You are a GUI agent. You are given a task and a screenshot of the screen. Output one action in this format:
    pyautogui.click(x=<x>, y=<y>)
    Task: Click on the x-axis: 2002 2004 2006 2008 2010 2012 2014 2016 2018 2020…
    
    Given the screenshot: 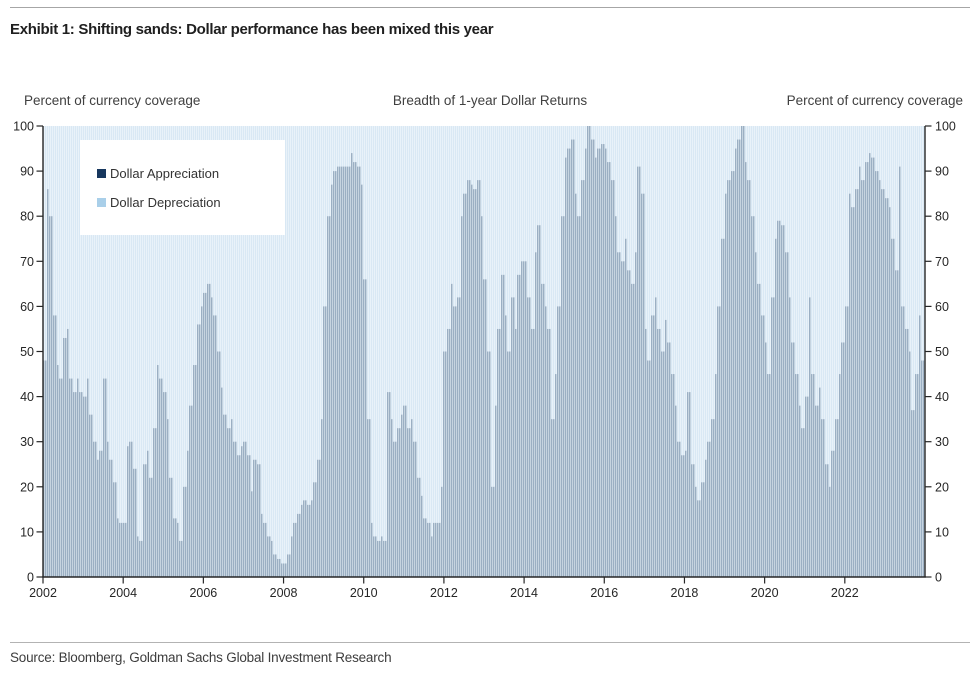 What is the action you would take?
    pyautogui.click(x=444, y=588)
    